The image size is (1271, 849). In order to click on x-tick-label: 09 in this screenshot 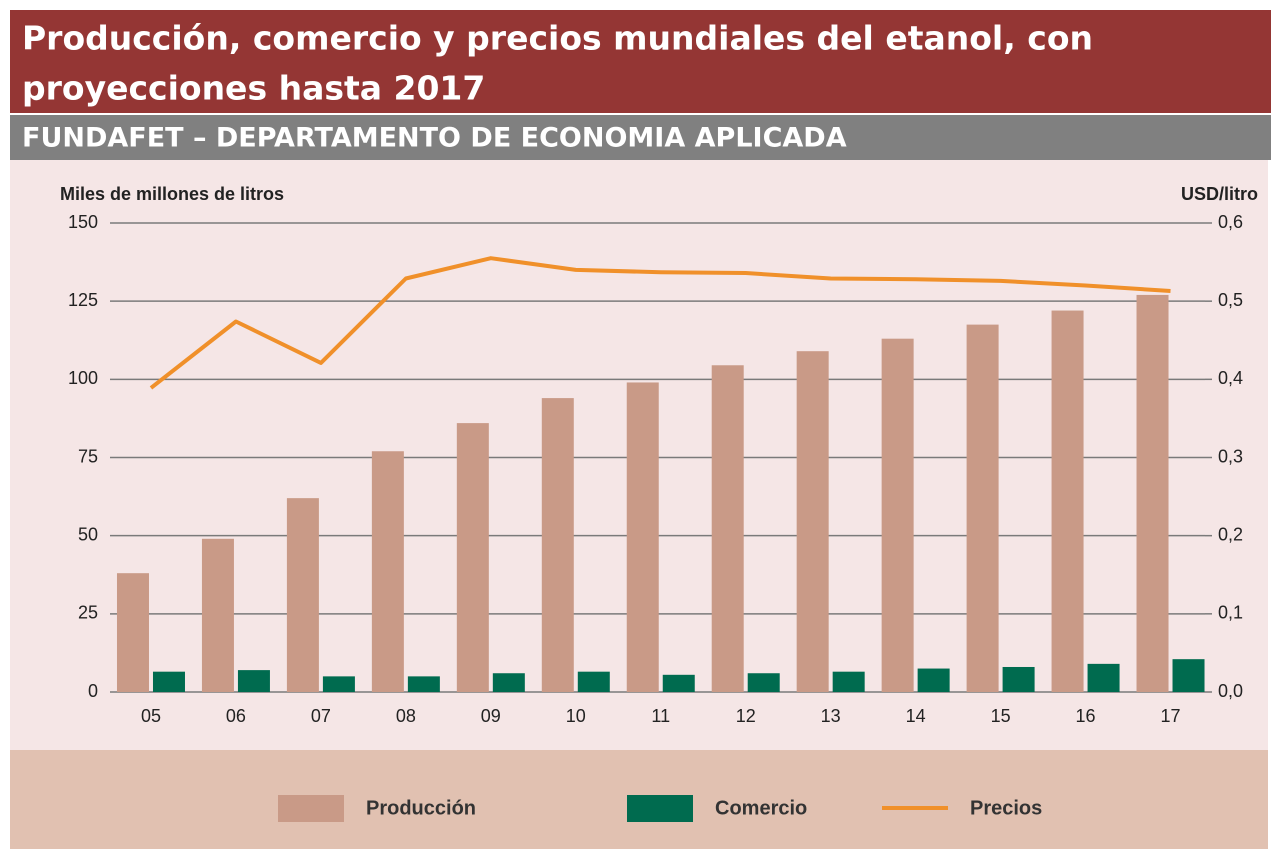, I will do `click(491, 716)`.